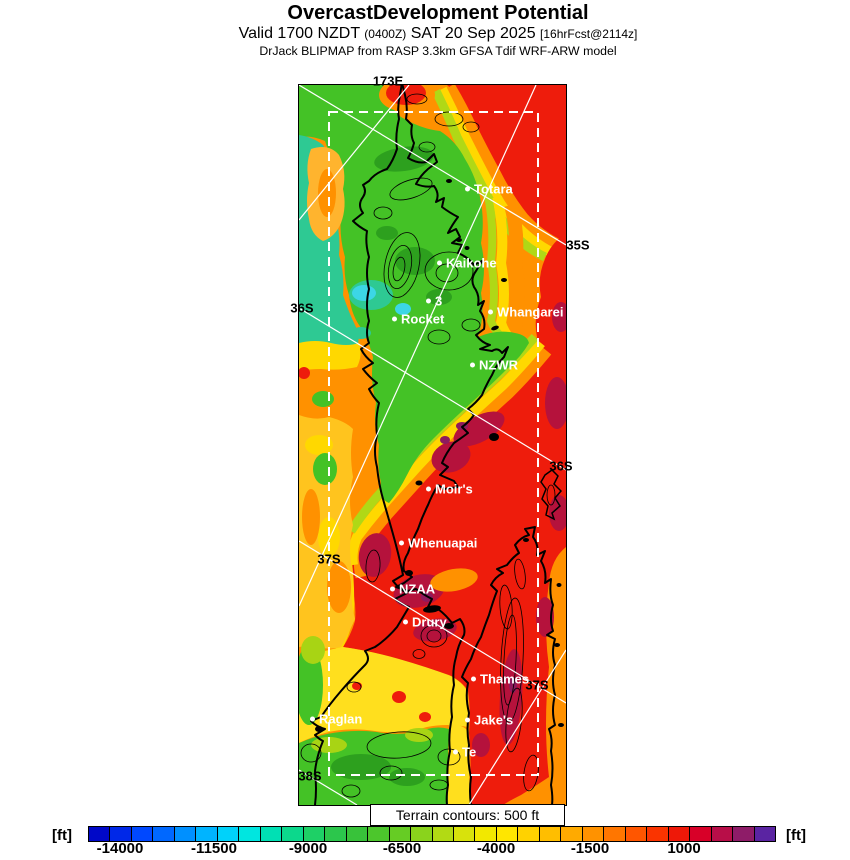 Image resolution: width=850 pixels, height=860 pixels. What do you see at coordinates (590, 848) in the screenshot?
I see `colorbar-tick: -1500` at bounding box center [590, 848].